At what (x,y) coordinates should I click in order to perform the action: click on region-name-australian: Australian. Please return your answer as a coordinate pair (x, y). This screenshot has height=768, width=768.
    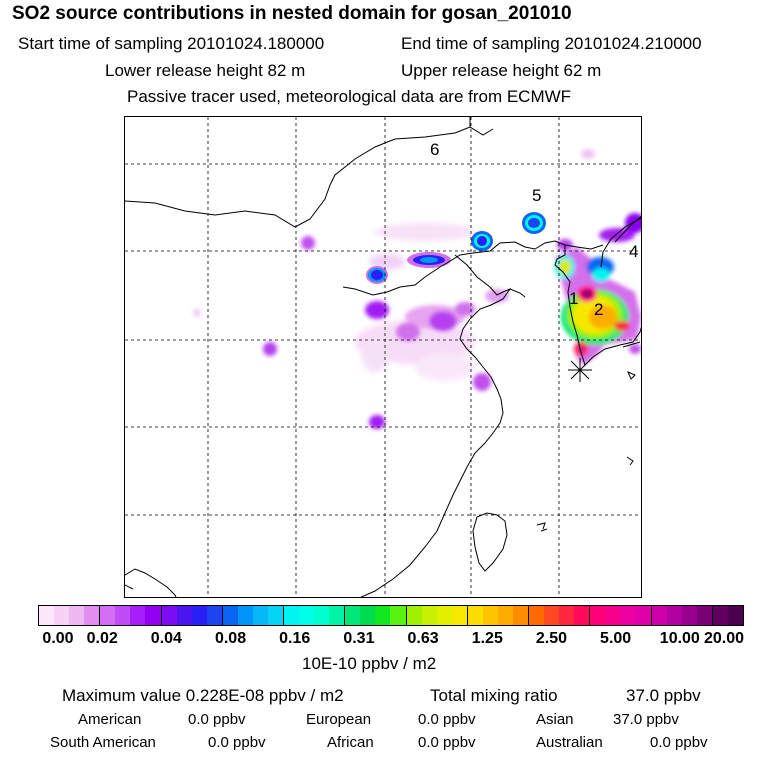
    Looking at the image, I should click on (569, 742).